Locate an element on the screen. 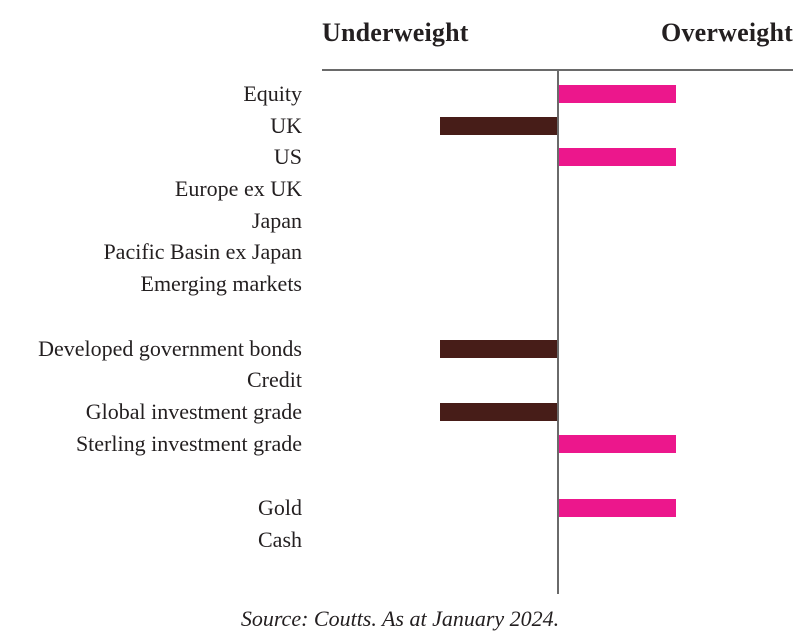  source-caption: Source: Coutts. As at January 2024. is located at coordinates (400, 618).